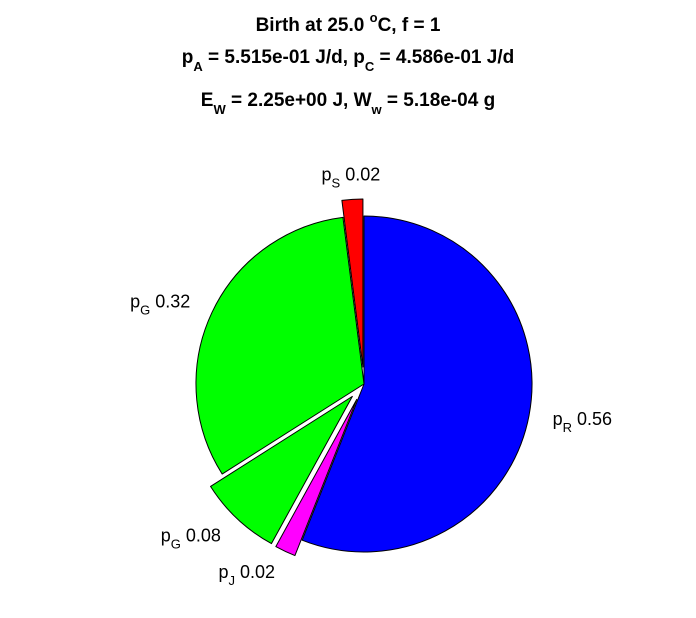 The width and height of the screenshot is (696, 618). Describe the element at coordinates (348, 60) in the screenshot. I see `title-line-2: pA = 5.515e-01 J/d, pC = 4.586e-01 J/d` at that location.